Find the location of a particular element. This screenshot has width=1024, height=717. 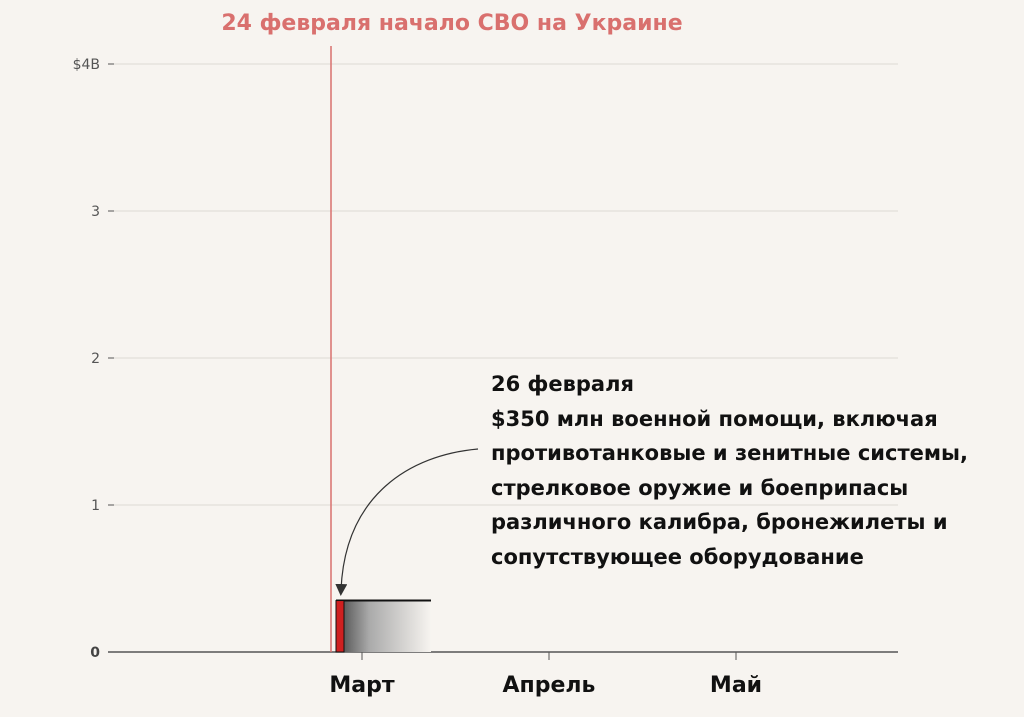

y-tick-label: $4B is located at coordinates (86, 65).